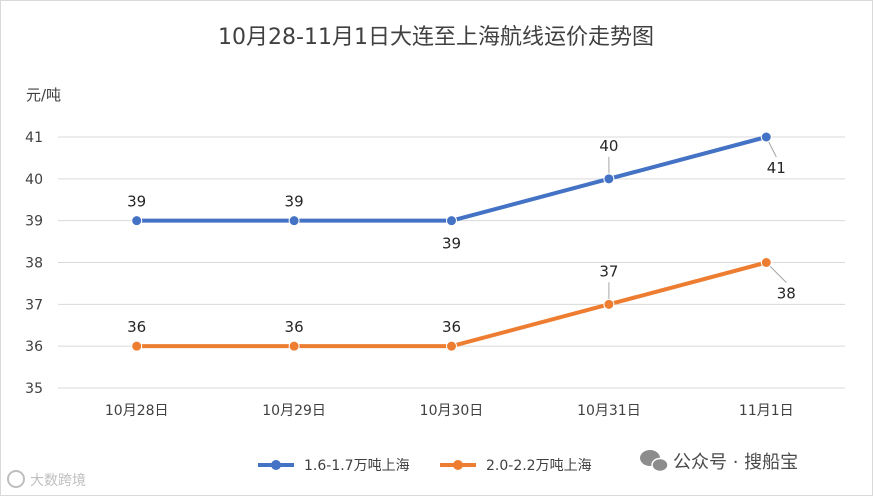 This screenshot has height=496, width=873. I want to click on chart-title: 10月28-11月1日大连至上海航线运价走势图, so click(436, 37).